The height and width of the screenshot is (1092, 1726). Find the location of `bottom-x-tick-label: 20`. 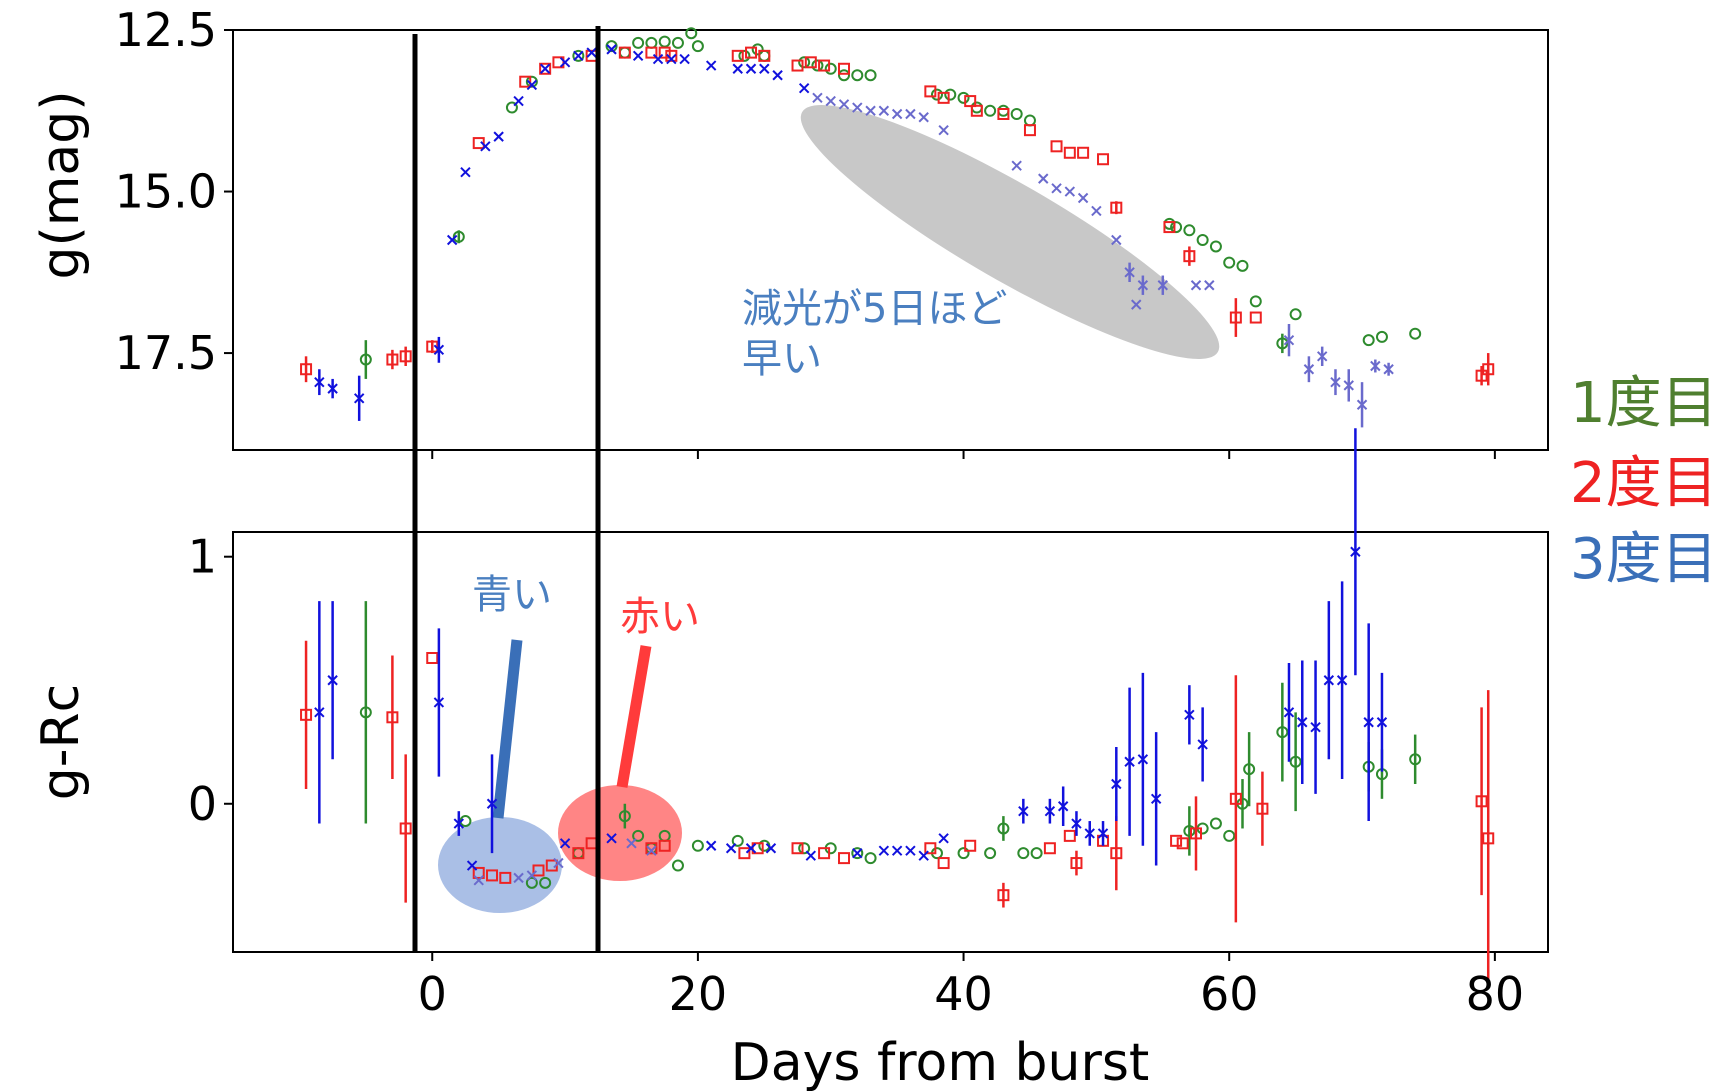

bottom-x-tick-label: 20 is located at coordinates (698, 994).